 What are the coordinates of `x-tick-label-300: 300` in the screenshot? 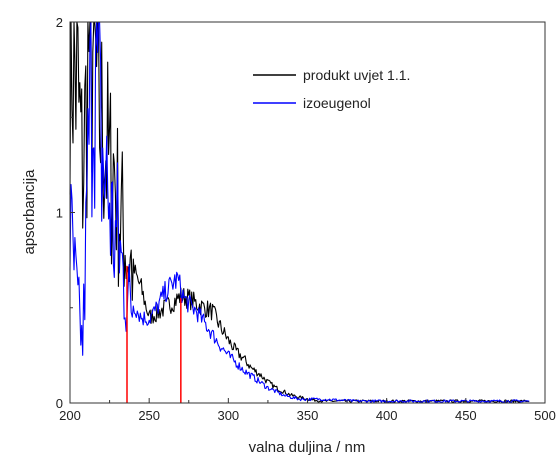 It's located at (228, 415).